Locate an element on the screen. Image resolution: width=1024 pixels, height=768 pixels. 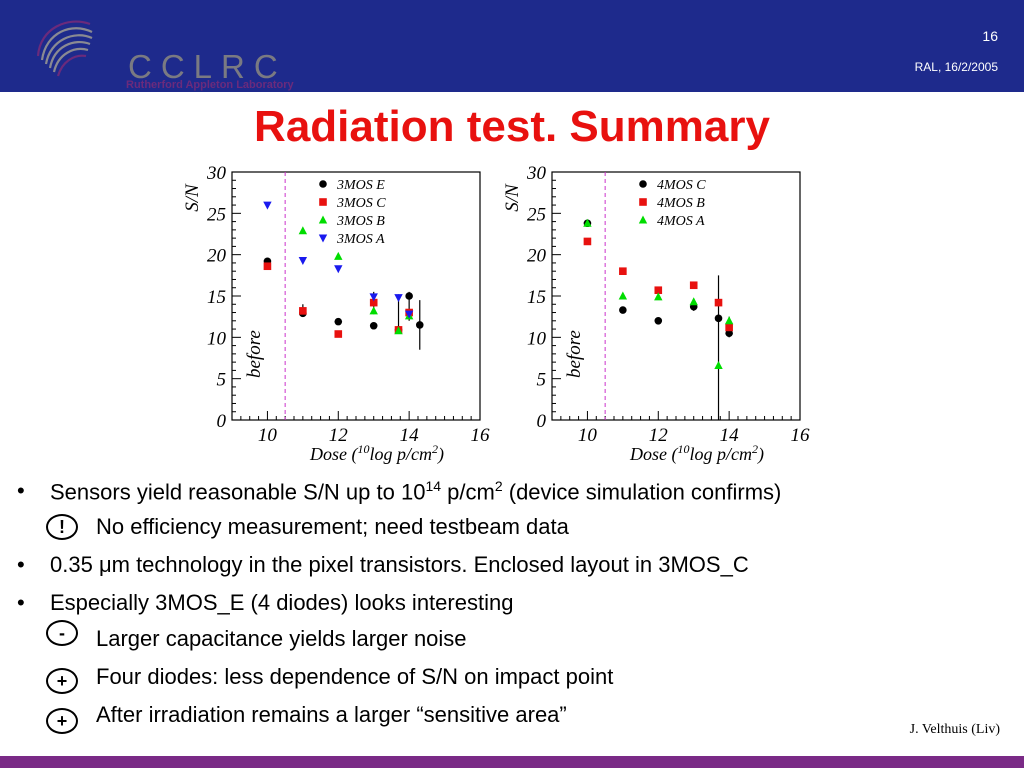
legend-label: 4MOS B is located at coordinates (681, 203).